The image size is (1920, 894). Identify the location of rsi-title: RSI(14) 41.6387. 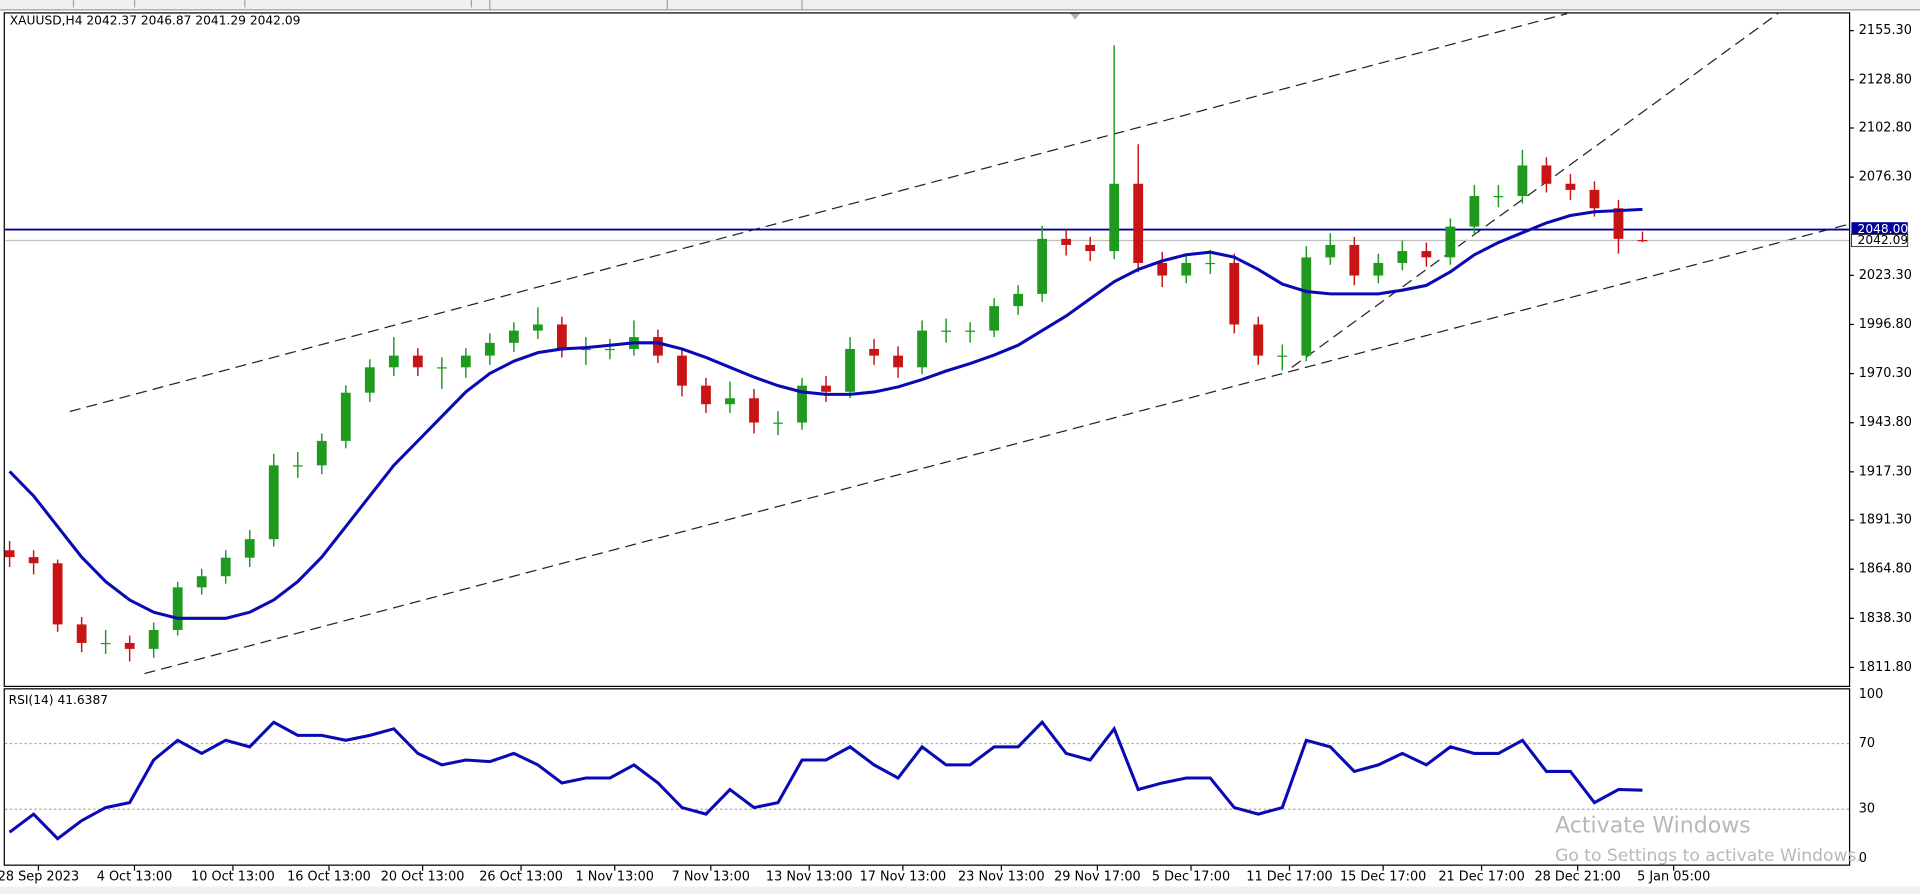
(58, 700).